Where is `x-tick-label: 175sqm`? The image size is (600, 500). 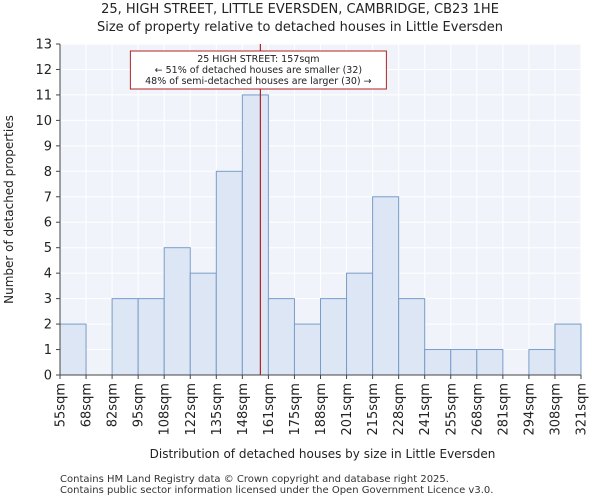 x-tick-label: 175sqm is located at coordinates (295, 409).